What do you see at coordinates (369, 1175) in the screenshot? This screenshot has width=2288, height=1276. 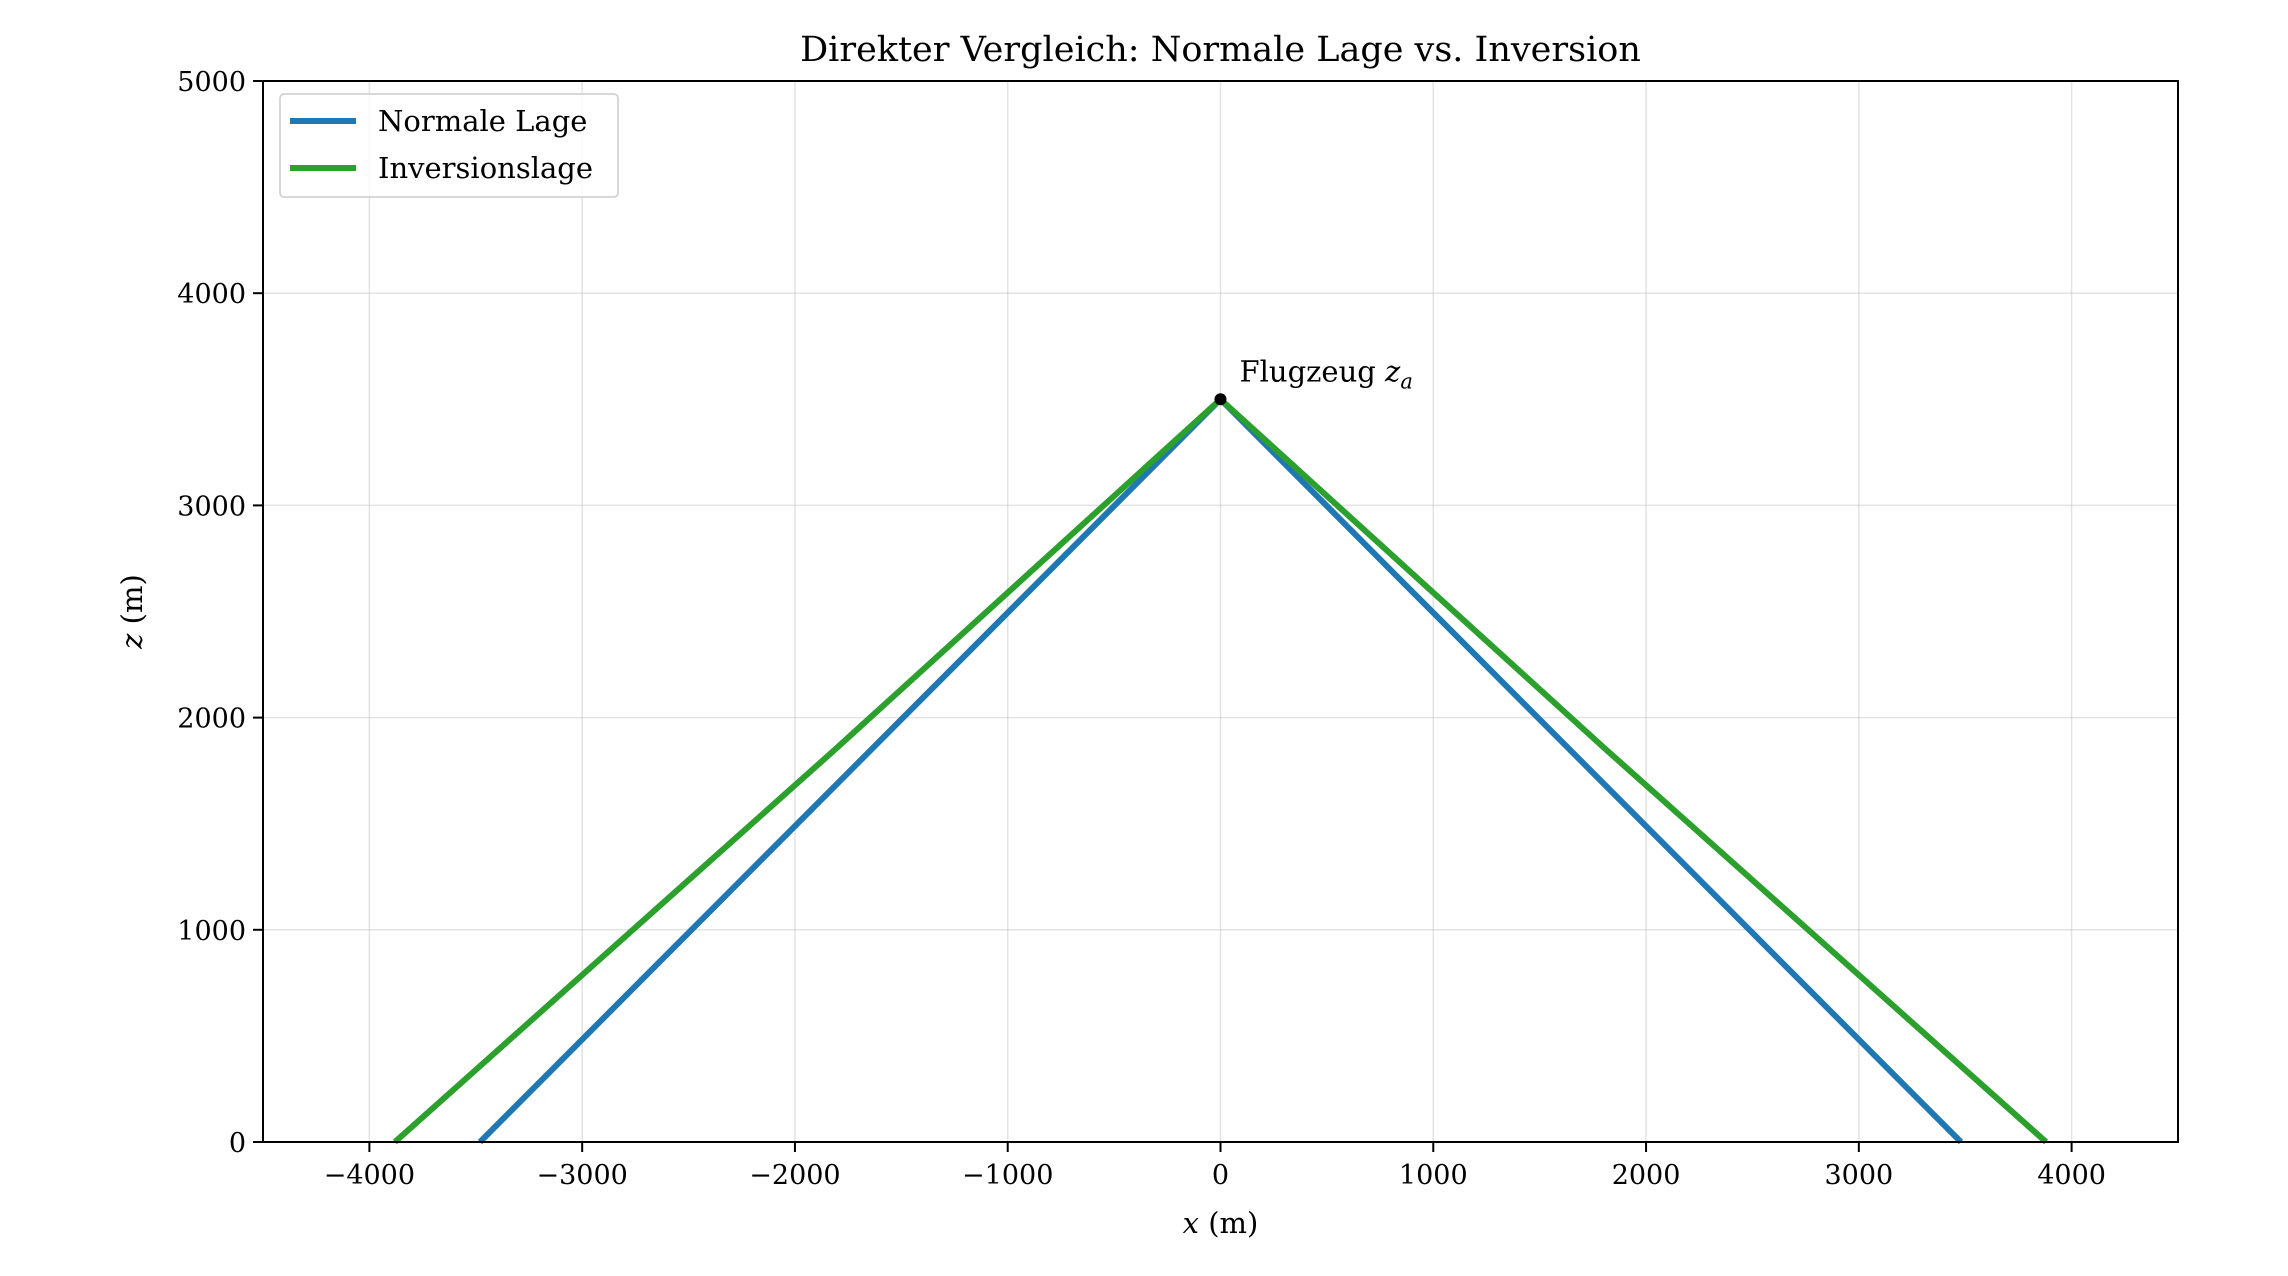 I see `x-tick-label: −4000` at bounding box center [369, 1175].